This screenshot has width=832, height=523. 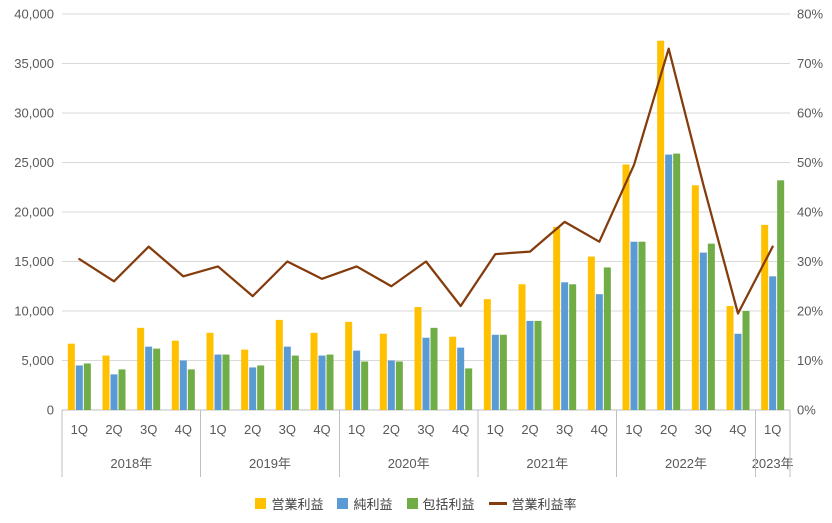 I want to click on svg-text: 15,000, so click(x=34, y=261).